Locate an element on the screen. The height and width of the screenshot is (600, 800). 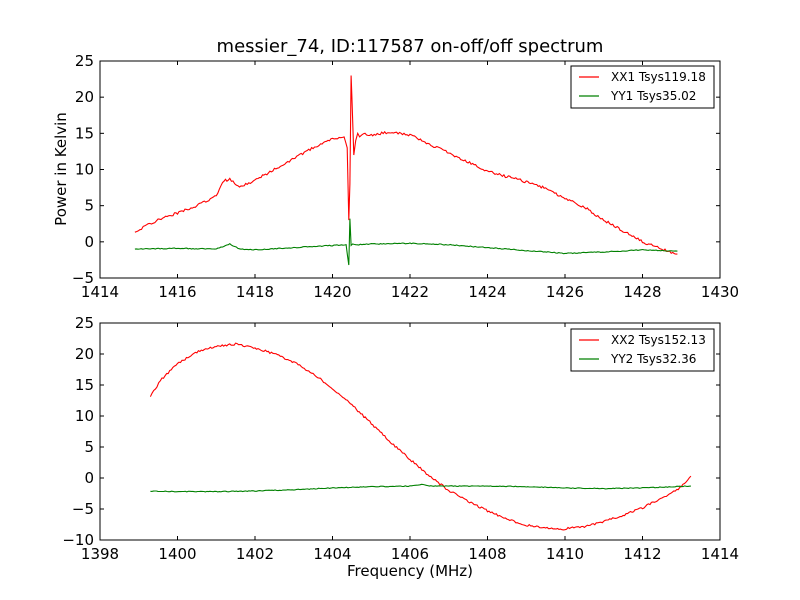
chart-2-legend-label-yy2: YY2 Tsys32.36 is located at coordinates (653, 359).